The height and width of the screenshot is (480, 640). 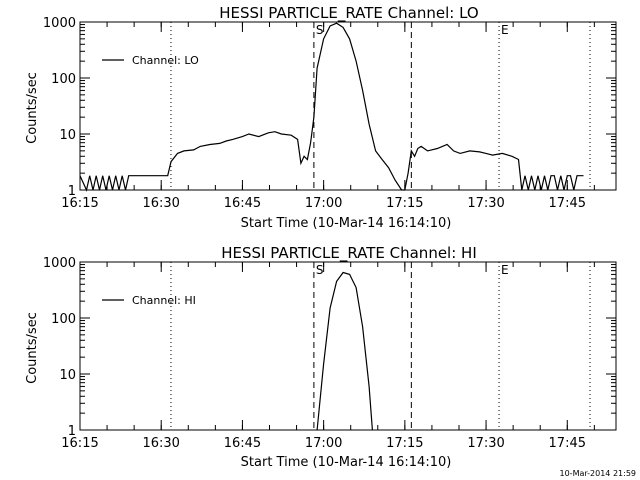 What do you see at coordinates (485, 203) in the screenshot?
I see `top-x-tick-label: 17:30` at bounding box center [485, 203].